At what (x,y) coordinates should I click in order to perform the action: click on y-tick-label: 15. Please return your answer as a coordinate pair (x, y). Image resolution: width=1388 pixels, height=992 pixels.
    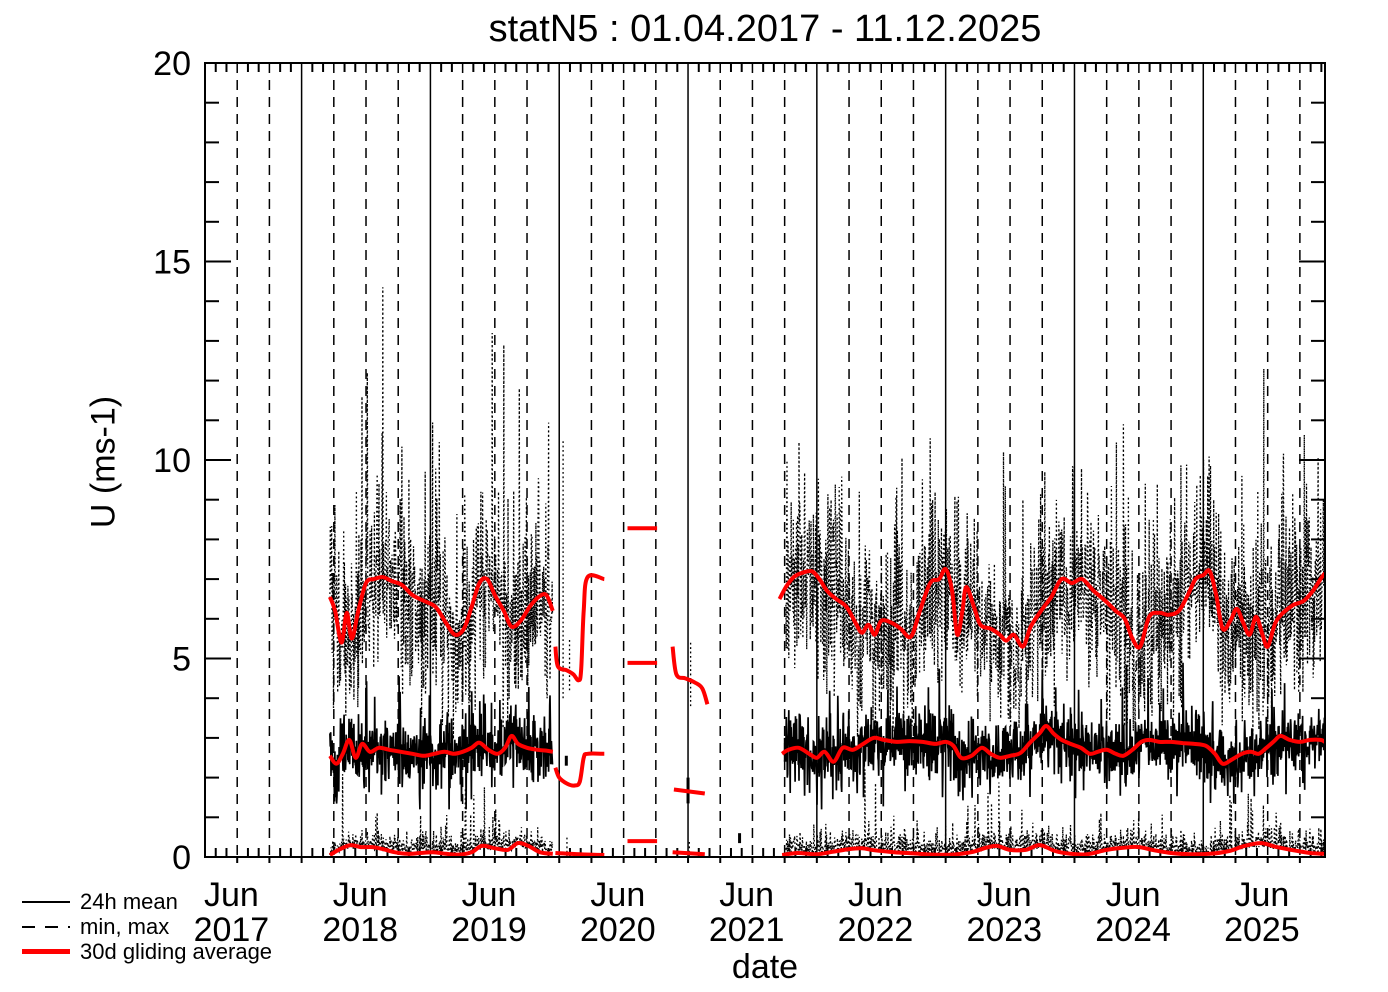
    Looking at the image, I should click on (172, 263).